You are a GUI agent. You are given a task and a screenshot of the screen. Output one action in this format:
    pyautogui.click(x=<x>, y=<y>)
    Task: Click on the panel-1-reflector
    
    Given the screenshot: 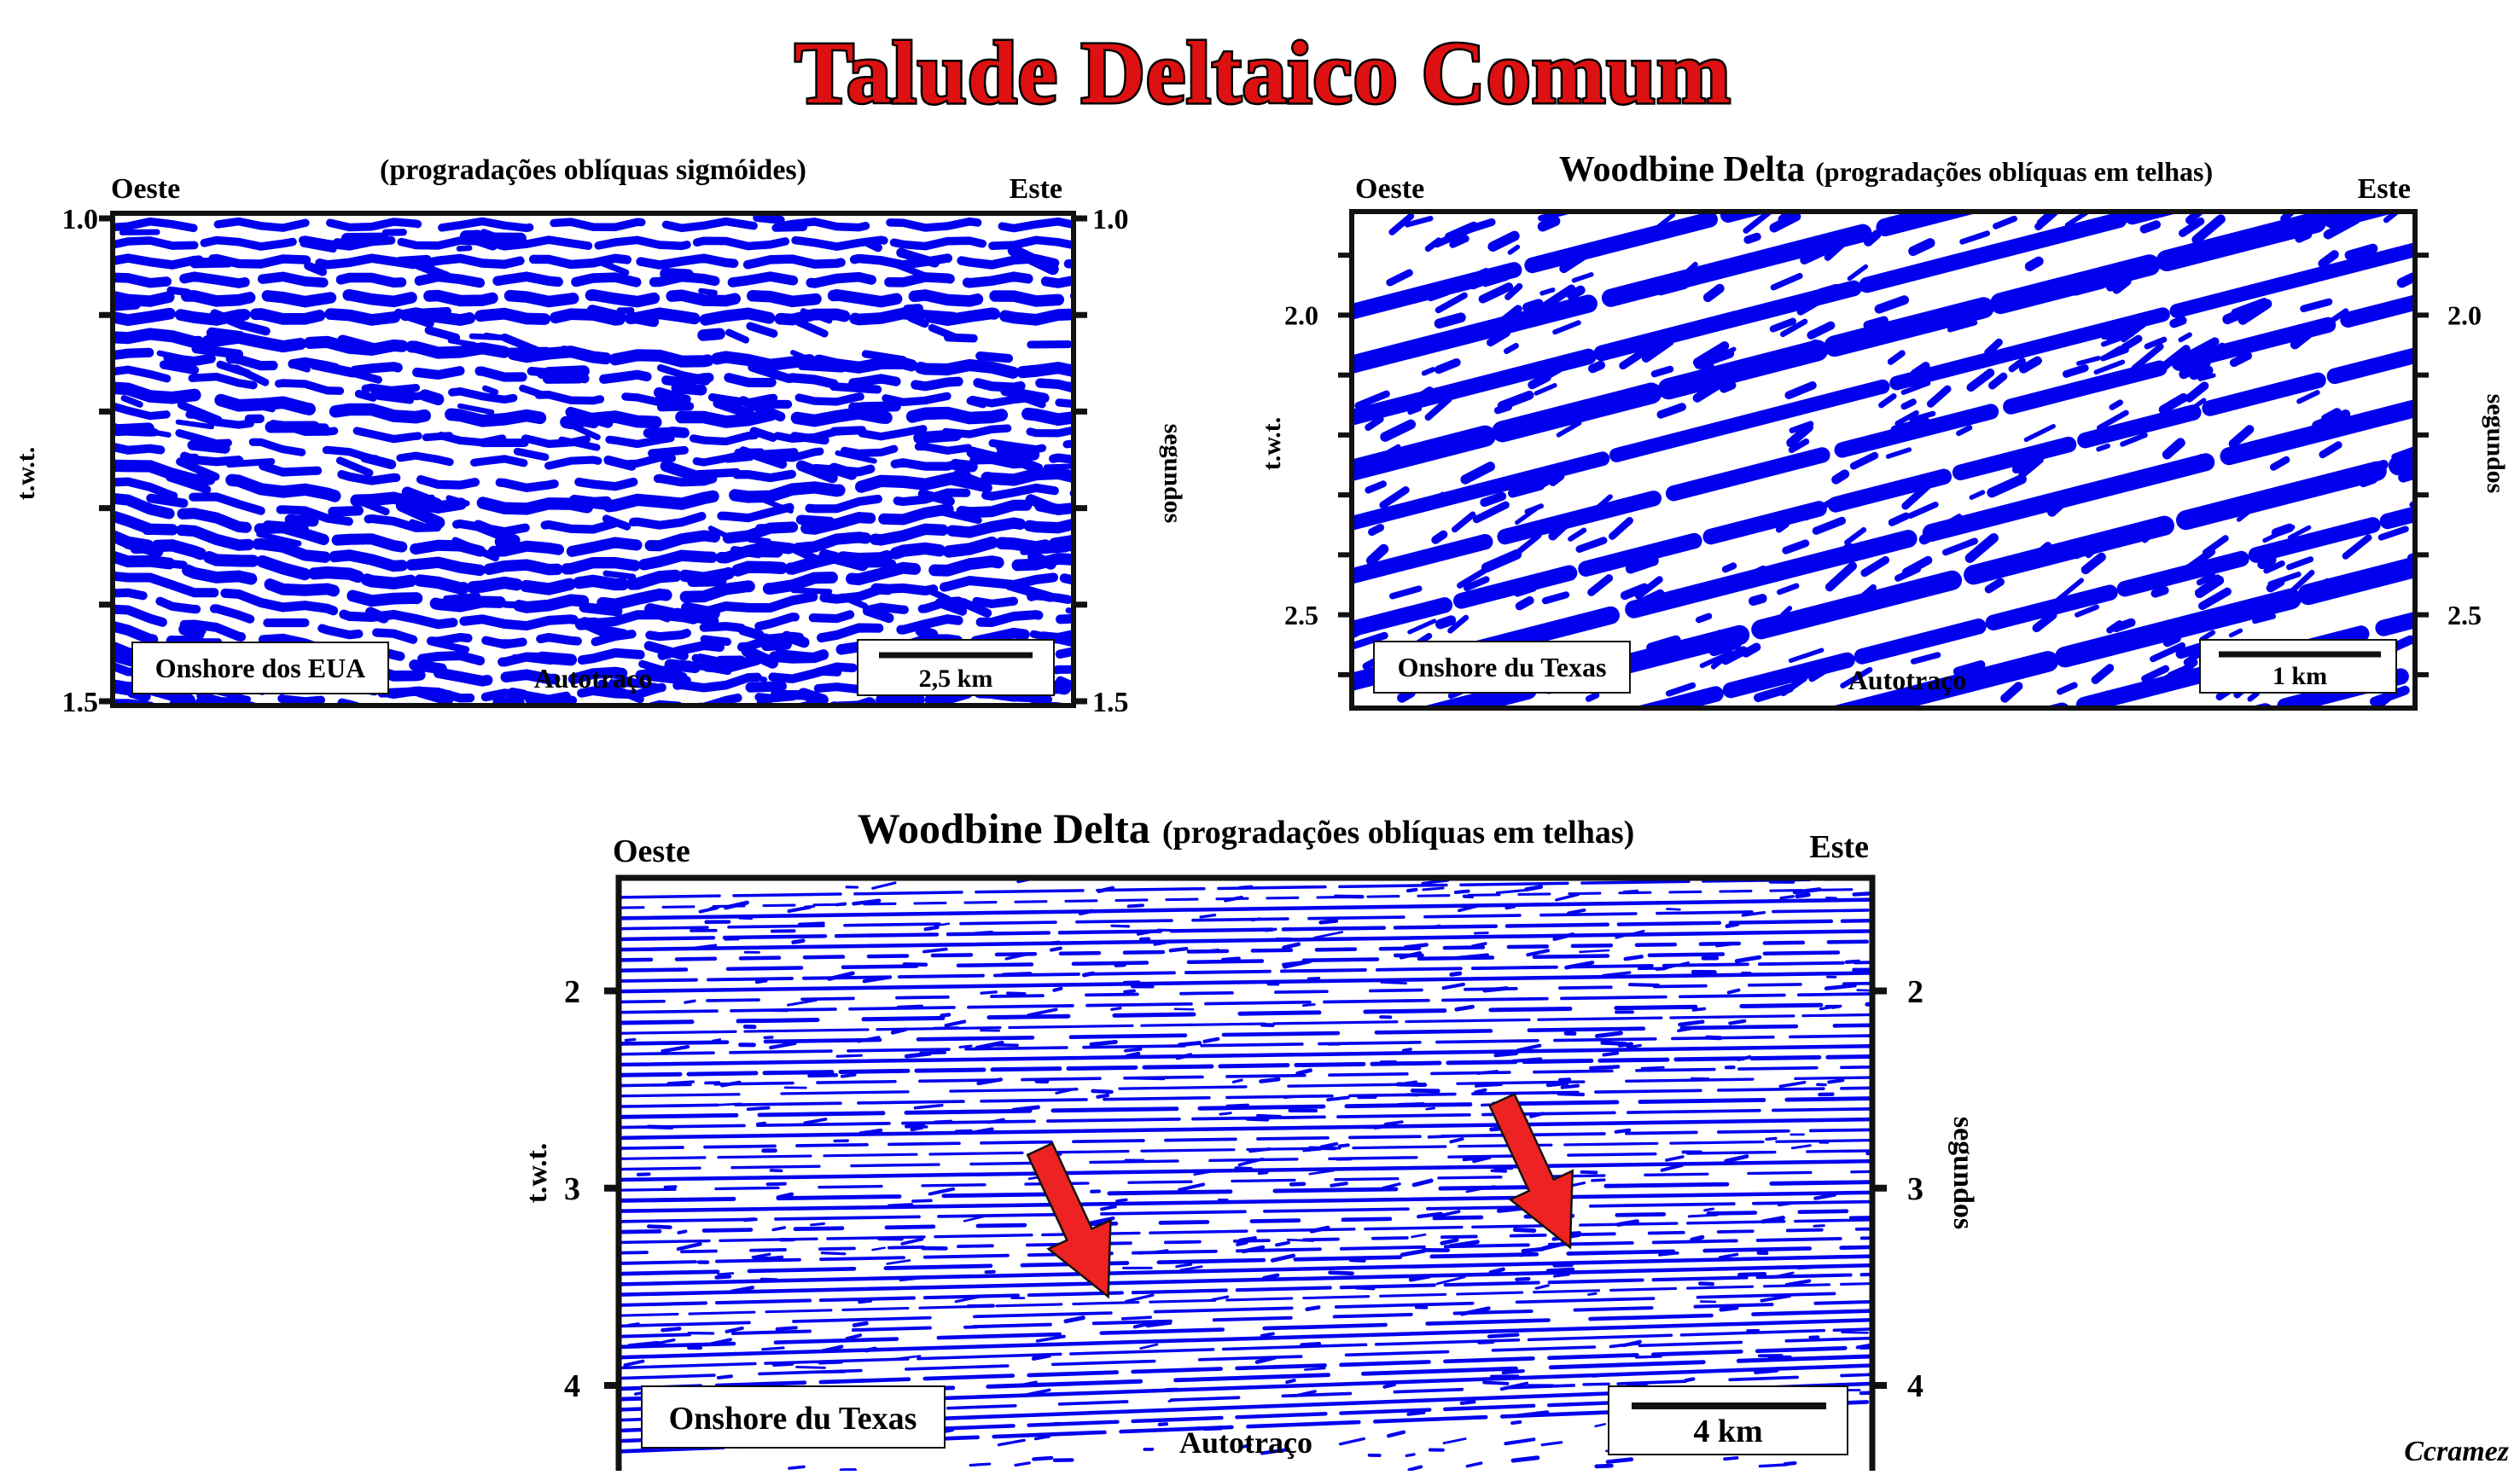 What is the action you would take?
    pyautogui.click(x=593, y=298)
    